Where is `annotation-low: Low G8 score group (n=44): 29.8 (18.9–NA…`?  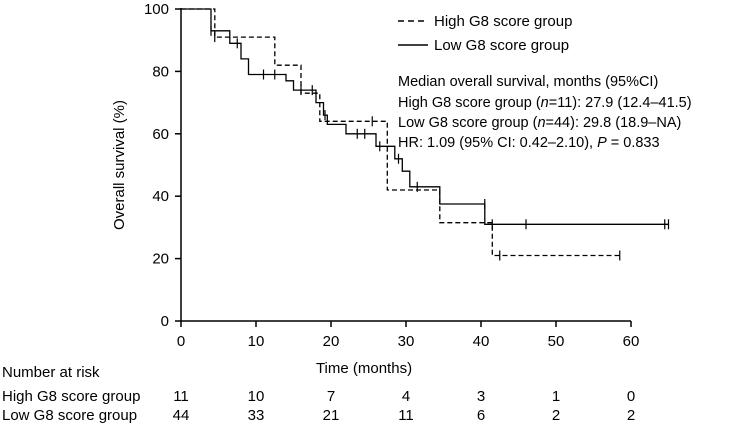 annotation-low: Low G8 score group (n=44): 29.8 (18.9–NA… is located at coordinates (539, 123).